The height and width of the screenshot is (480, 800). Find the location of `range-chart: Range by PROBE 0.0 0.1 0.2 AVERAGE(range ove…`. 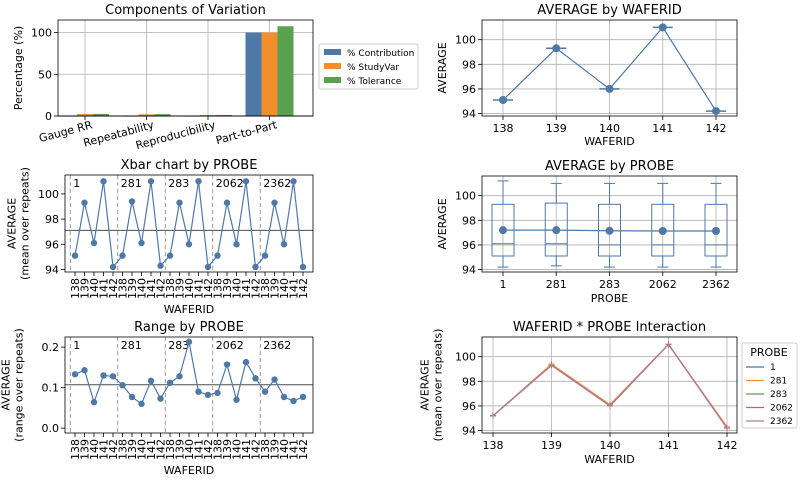

range-chart: Range by PROBE 0.0 0.1 0.2 AVERAGE(range ove… is located at coordinates (157, 398).